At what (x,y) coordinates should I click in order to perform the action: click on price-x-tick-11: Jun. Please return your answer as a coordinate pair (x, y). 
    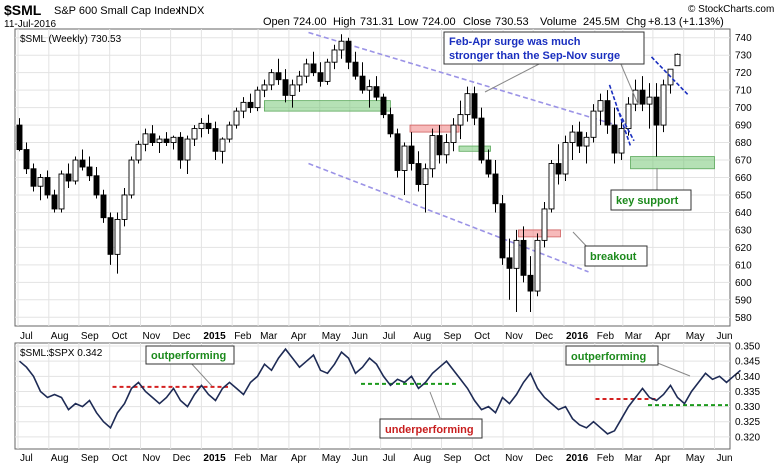
    Looking at the image, I should click on (360, 336).